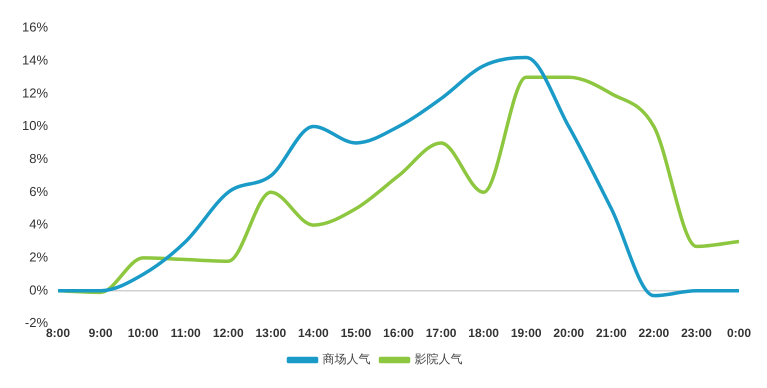 This screenshot has height=388, width=767. I want to click on legend-label: 商场人气, so click(346, 359).